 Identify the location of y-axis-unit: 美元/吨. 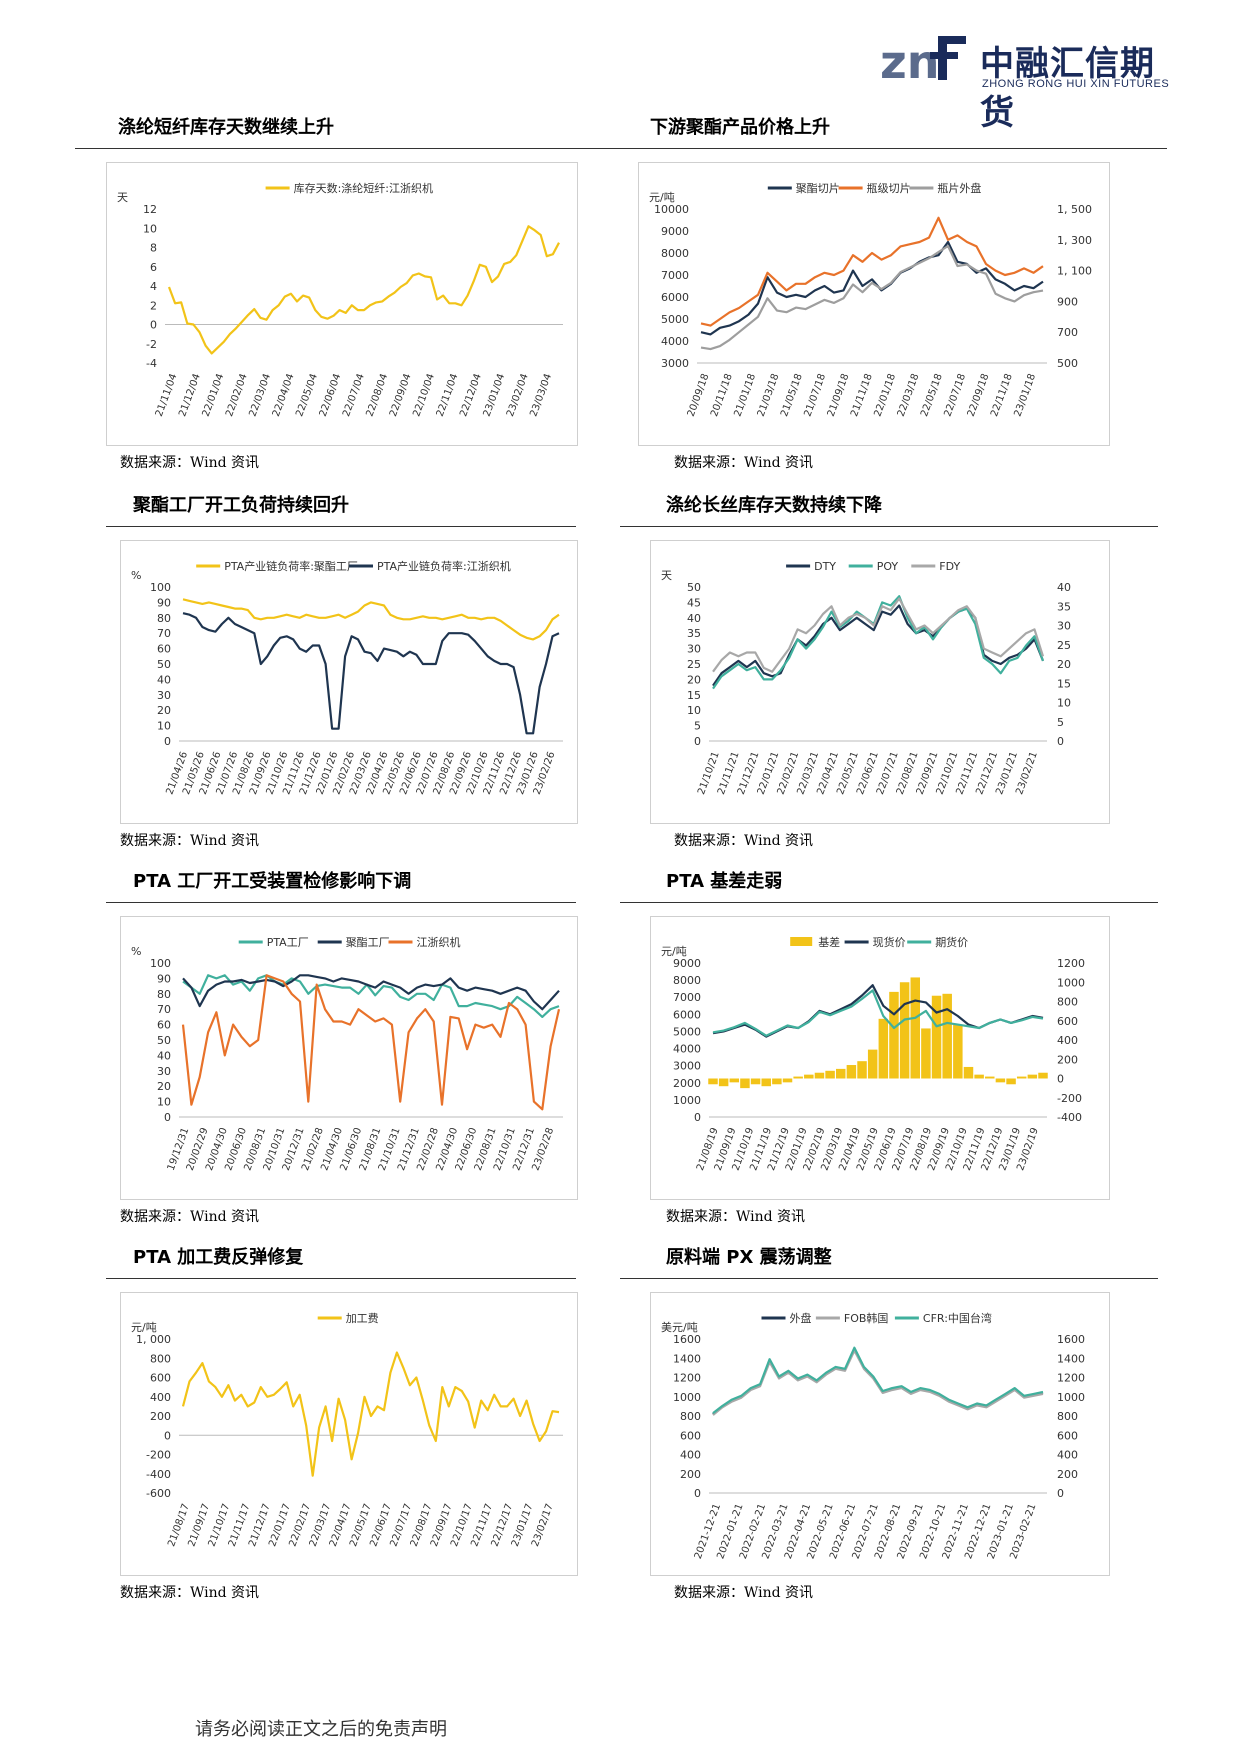
(679, 1327).